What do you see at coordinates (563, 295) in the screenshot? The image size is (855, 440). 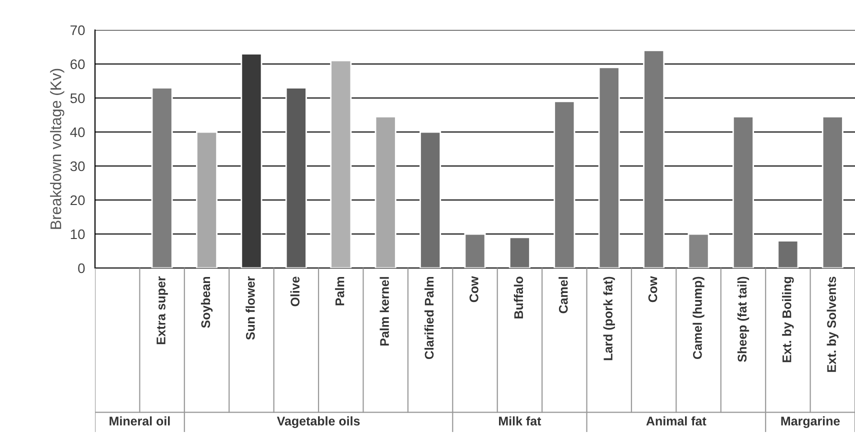 I see `x-tick-label: Camel` at bounding box center [563, 295].